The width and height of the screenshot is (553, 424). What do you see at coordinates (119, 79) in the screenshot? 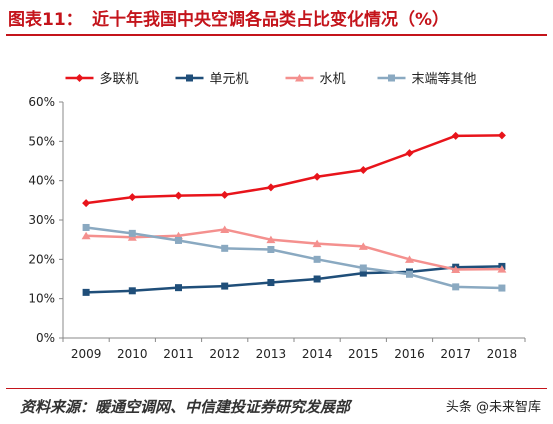
I see `legend-label: 多联机` at bounding box center [119, 79].